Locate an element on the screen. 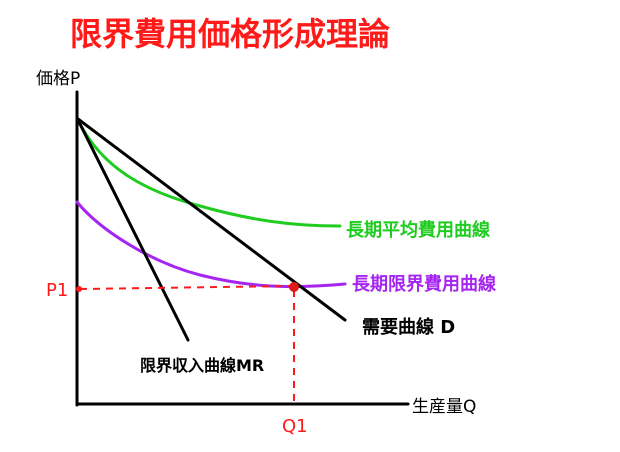 The width and height of the screenshot is (620, 452). diagram-title: 限界費用価格形成理論 is located at coordinates (230, 34).